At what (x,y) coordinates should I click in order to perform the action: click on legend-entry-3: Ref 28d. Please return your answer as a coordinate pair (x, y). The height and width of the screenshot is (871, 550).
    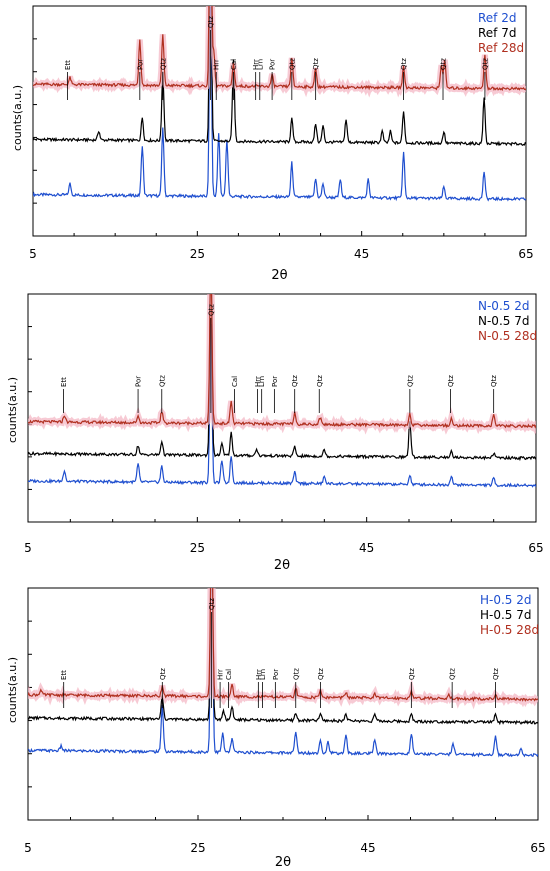
    Looking at the image, I should click on (501, 48).